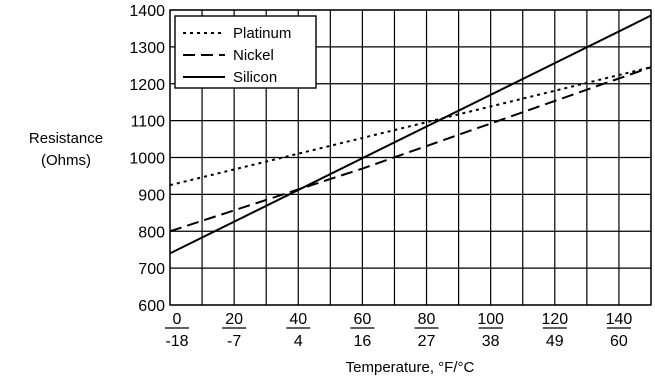  What do you see at coordinates (298, 341) in the screenshot?
I see `x-tick-label-c: 4` at bounding box center [298, 341].